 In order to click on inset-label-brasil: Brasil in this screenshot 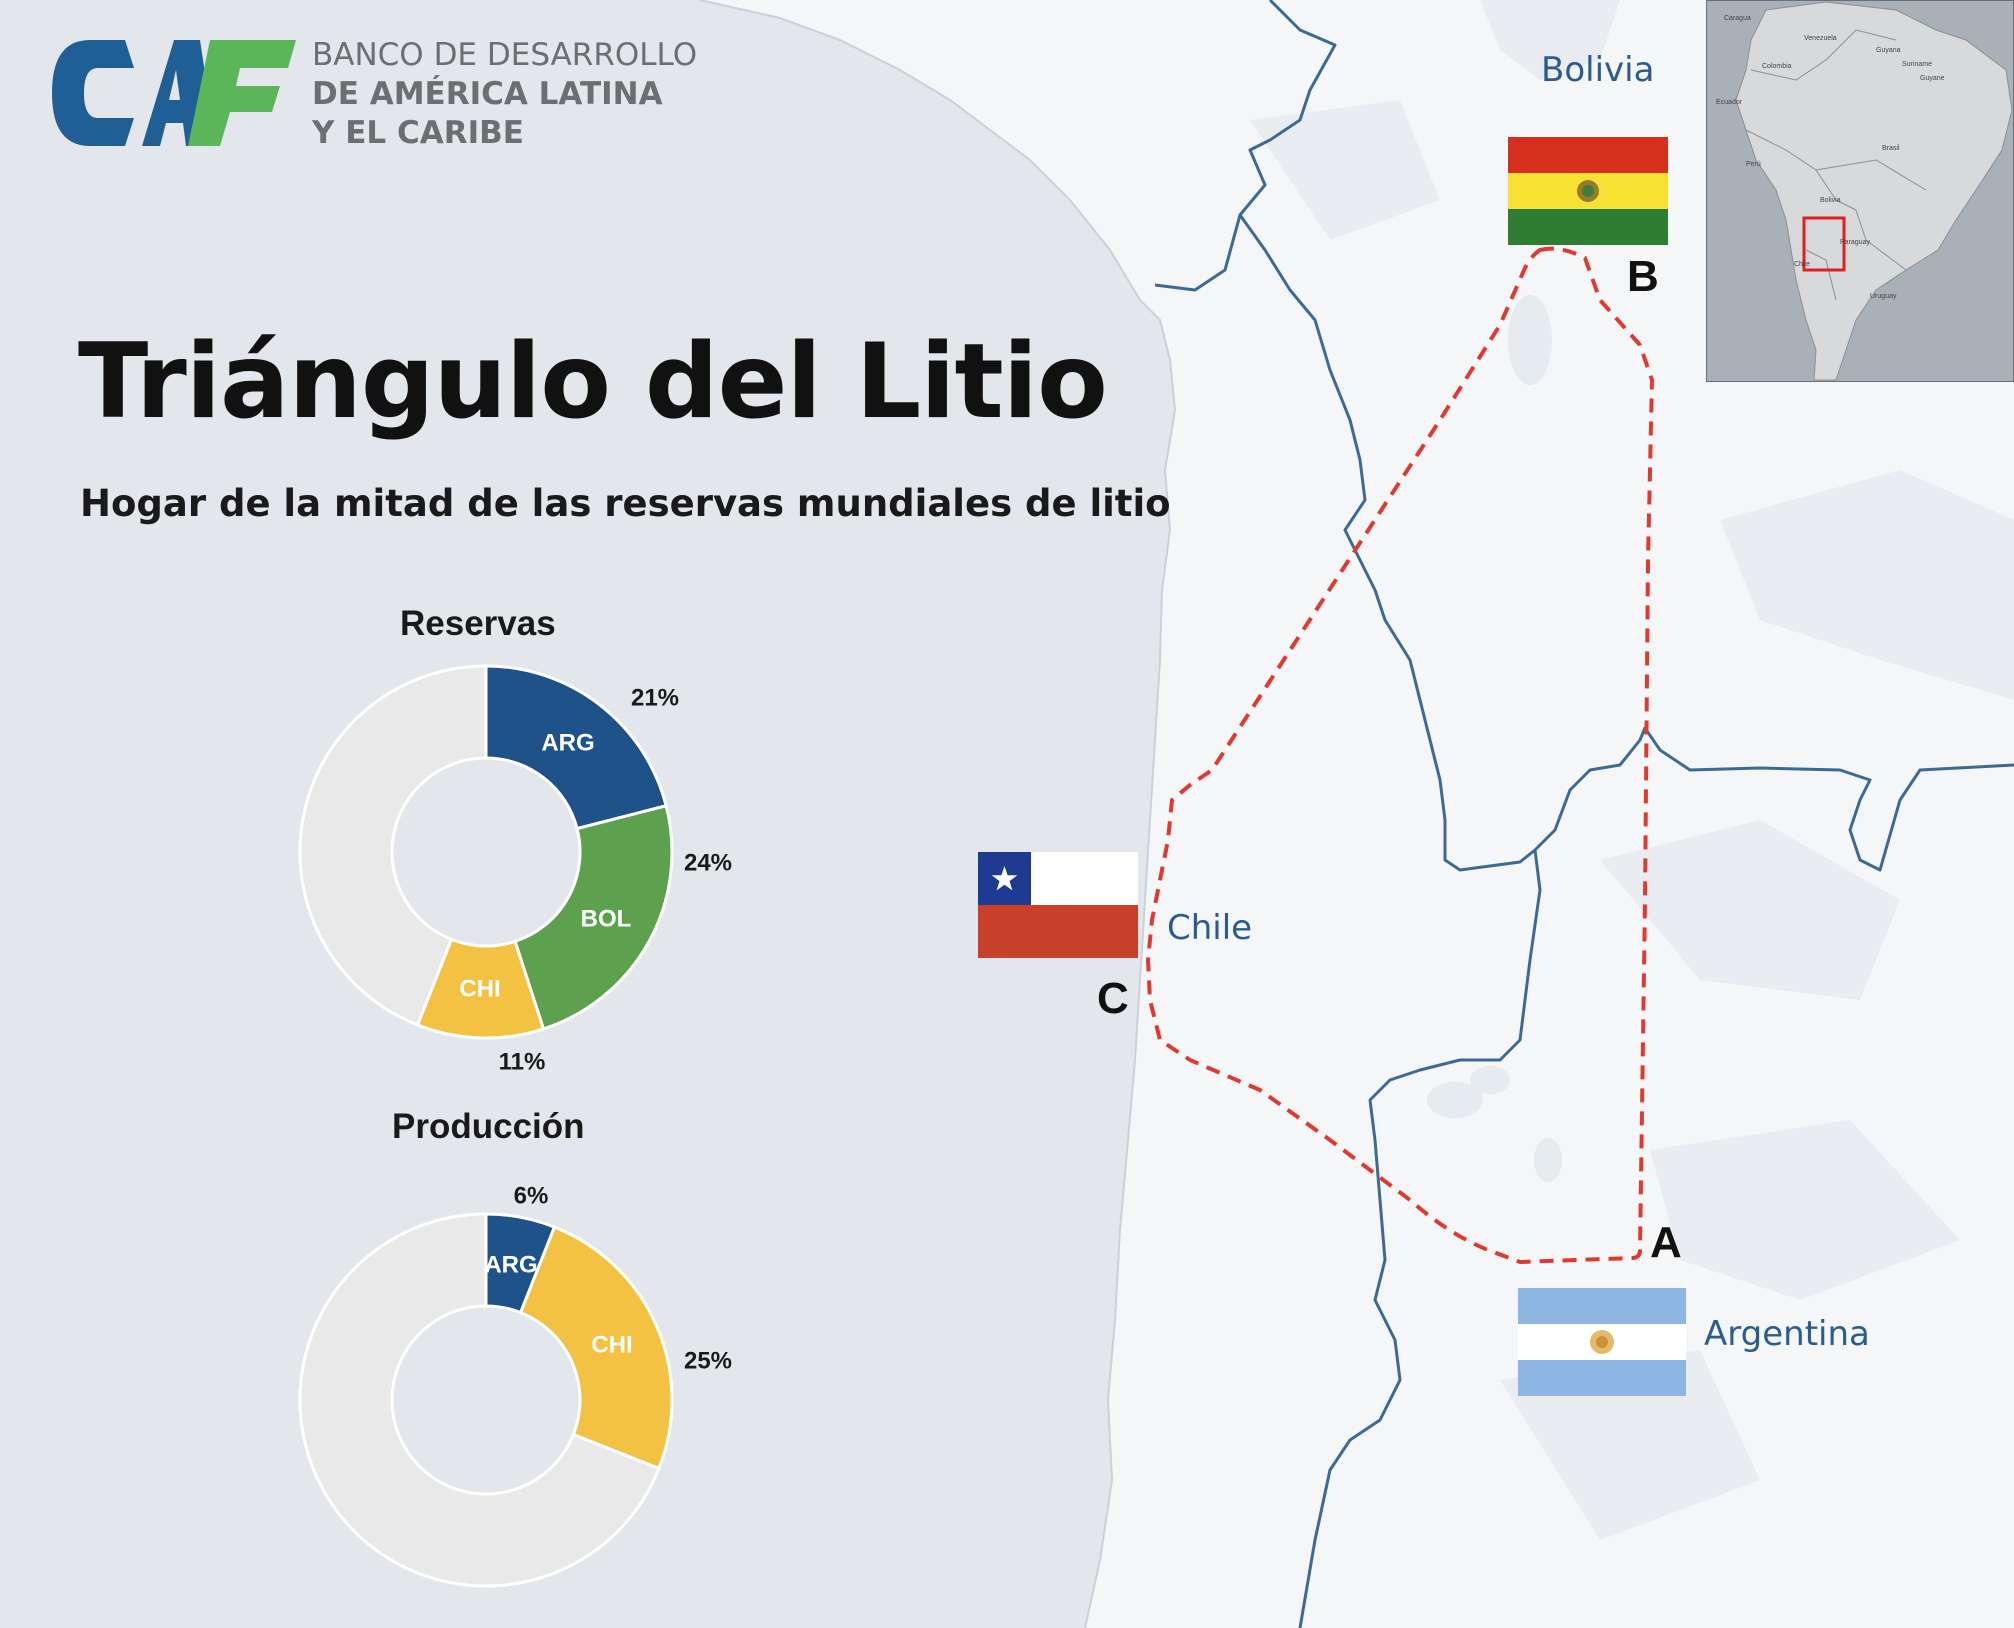, I will do `click(1891, 148)`.